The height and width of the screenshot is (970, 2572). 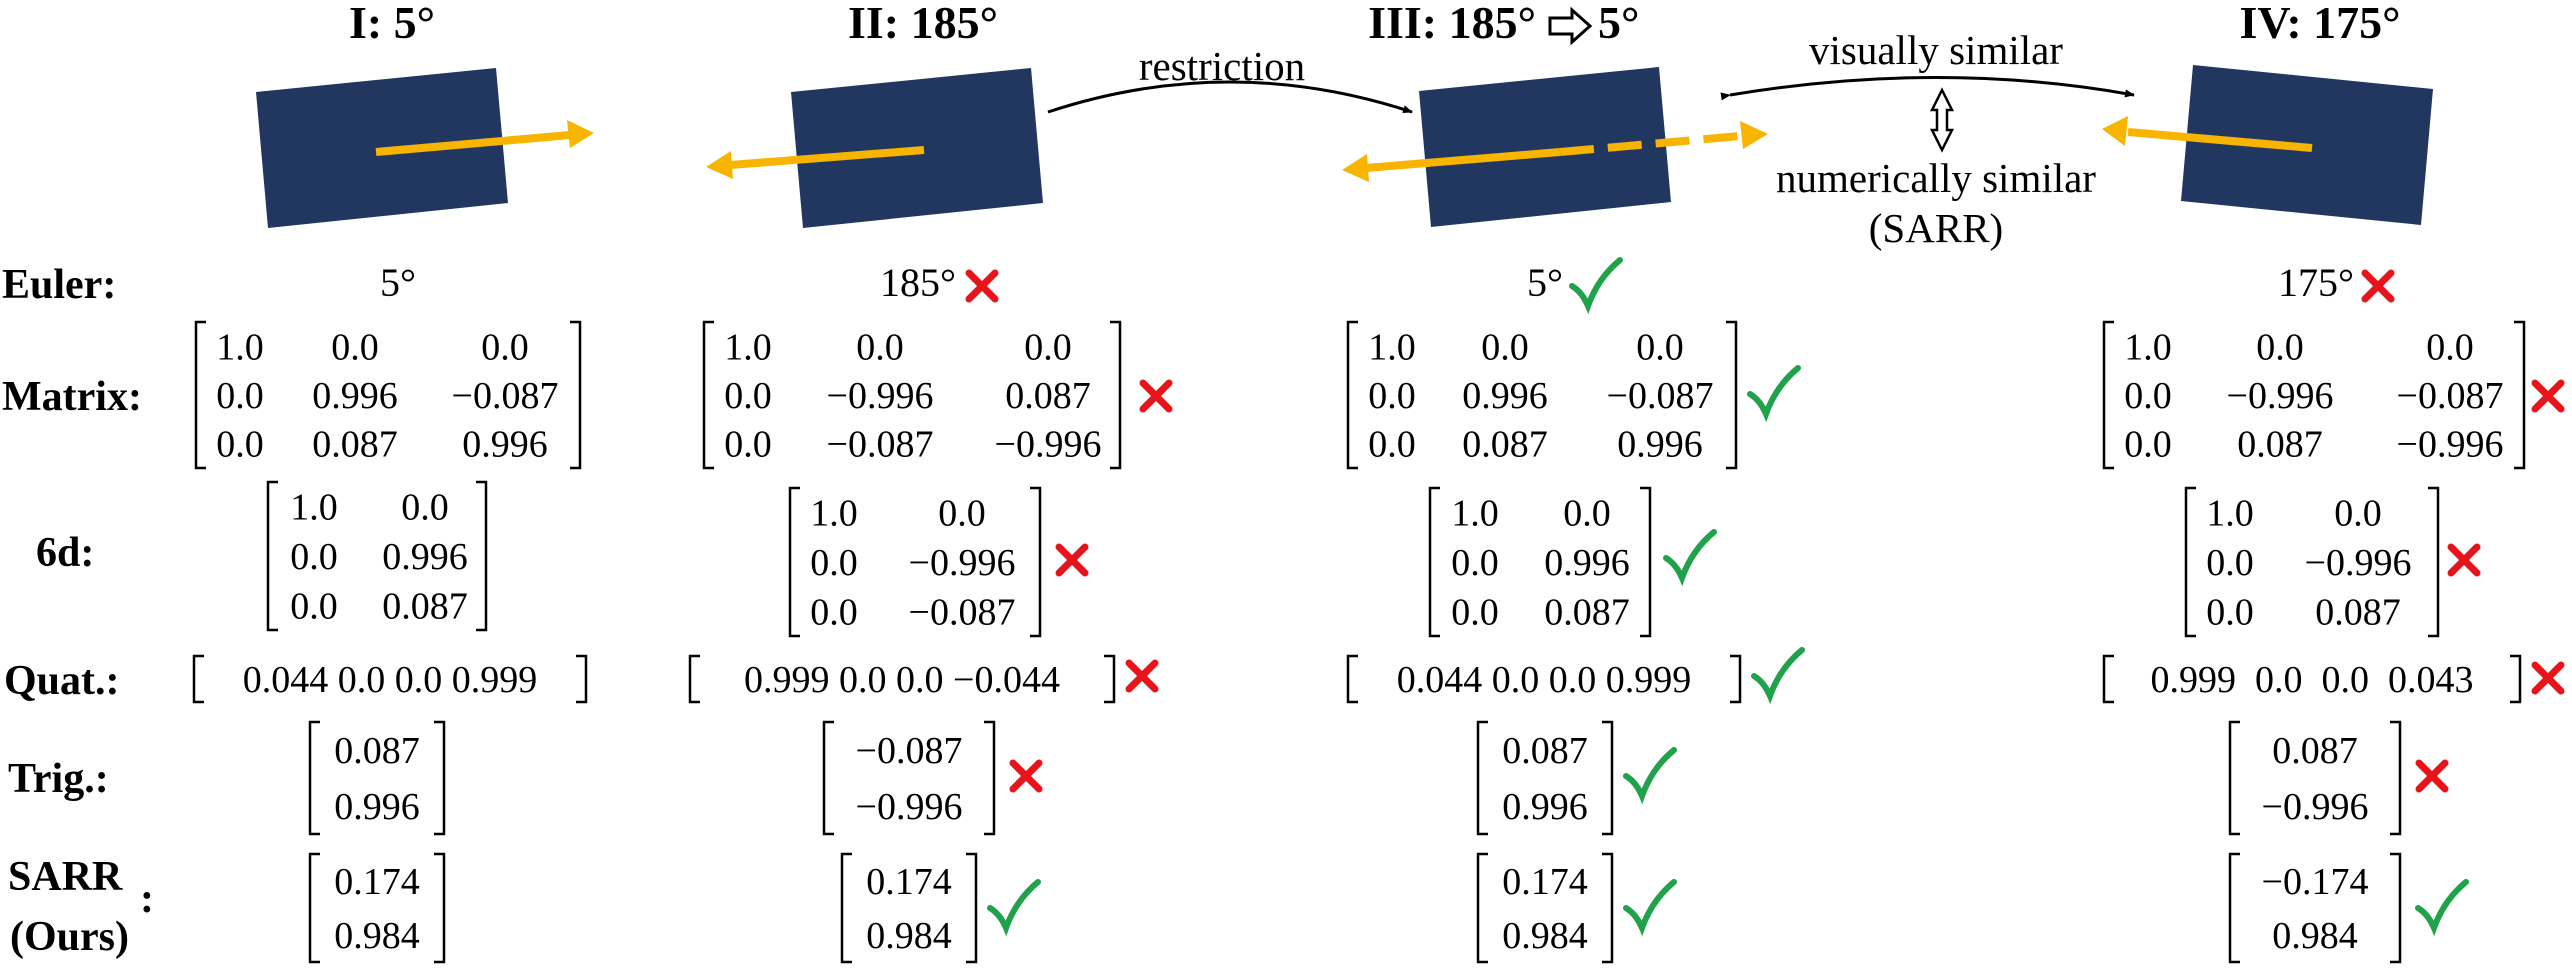 I want to click on quat-col2: 0.999 0.0 0.0 −0.044, so click(x=902, y=679).